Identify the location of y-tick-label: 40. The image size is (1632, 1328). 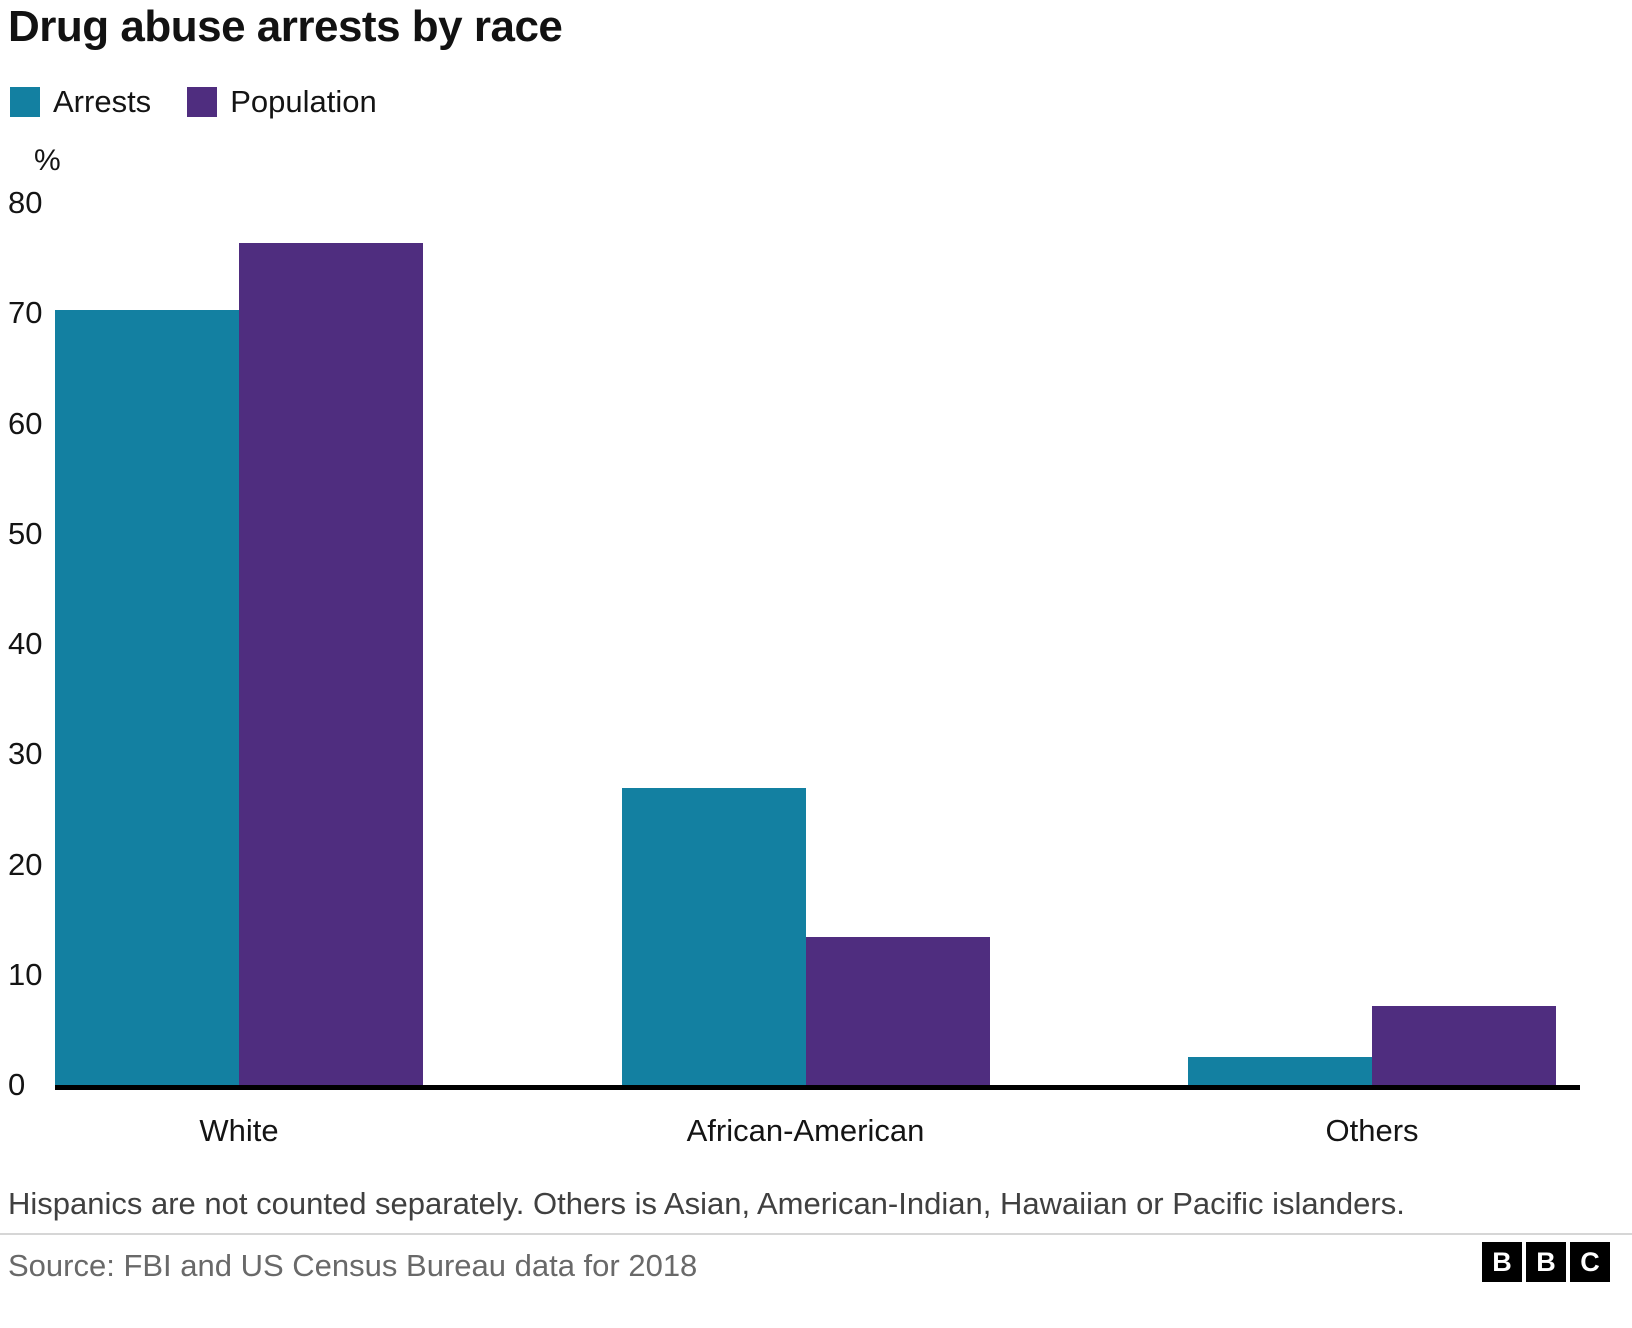
(25, 643).